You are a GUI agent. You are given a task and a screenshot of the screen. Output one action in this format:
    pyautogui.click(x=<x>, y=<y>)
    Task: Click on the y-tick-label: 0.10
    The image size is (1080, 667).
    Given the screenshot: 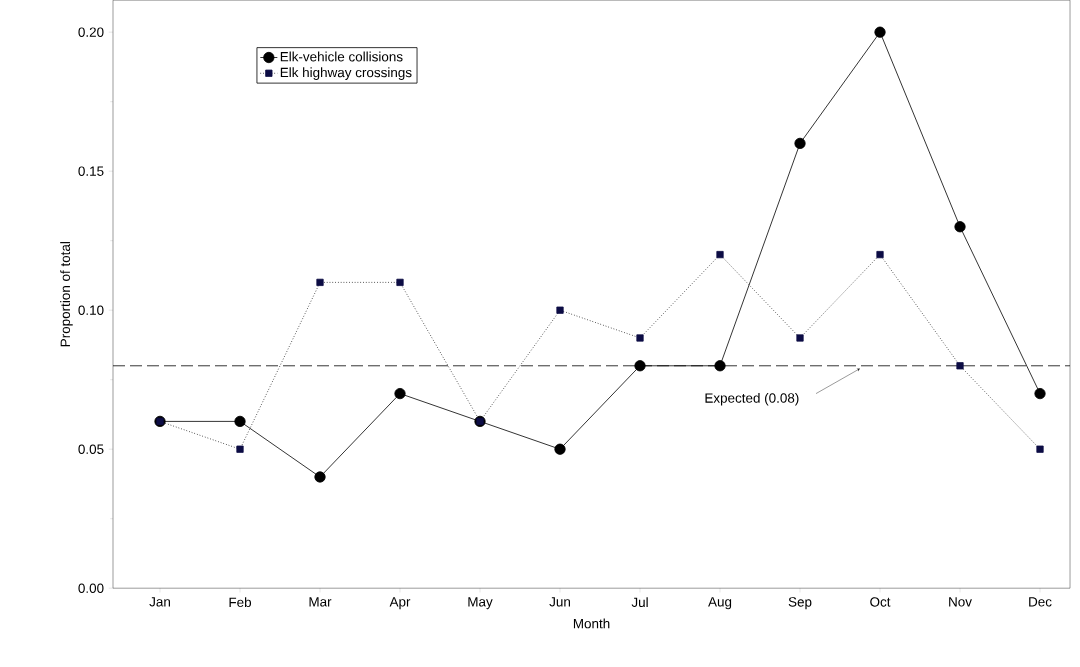 What is the action you would take?
    pyautogui.click(x=91, y=310)
    